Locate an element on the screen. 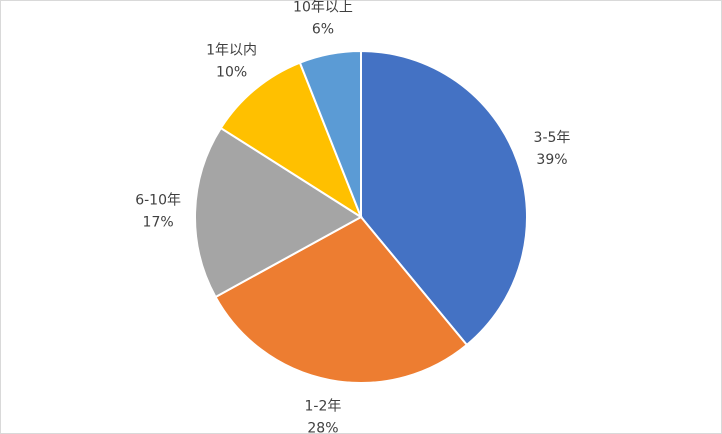 The width and height of the screenshot is (722, 434). value-label: 6% is located at coordinates (323, 30).